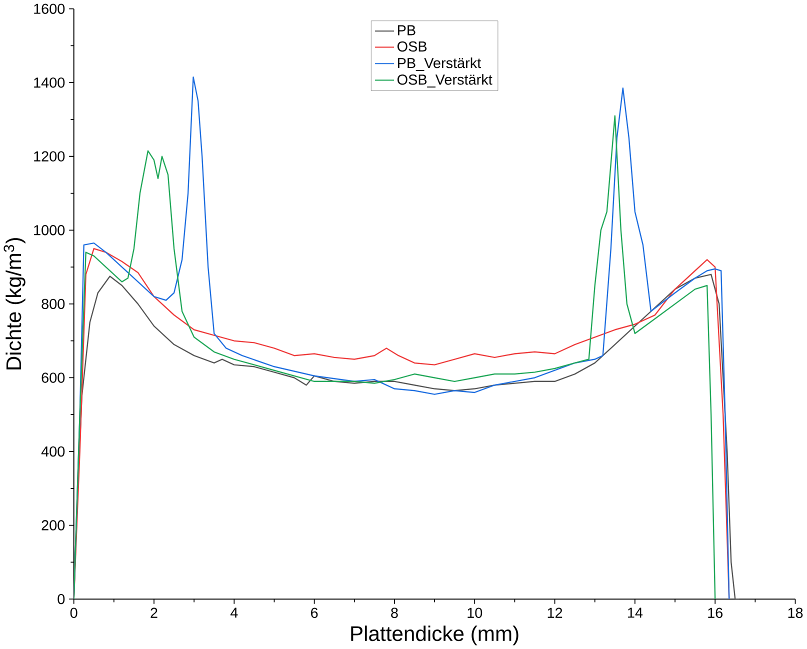 The width and height of the screenshot is (807, 649). What do you see at coordinates (53, 525) in the screenshot?
I see `y-tick-label: 200` at bounding box center [53, 525].